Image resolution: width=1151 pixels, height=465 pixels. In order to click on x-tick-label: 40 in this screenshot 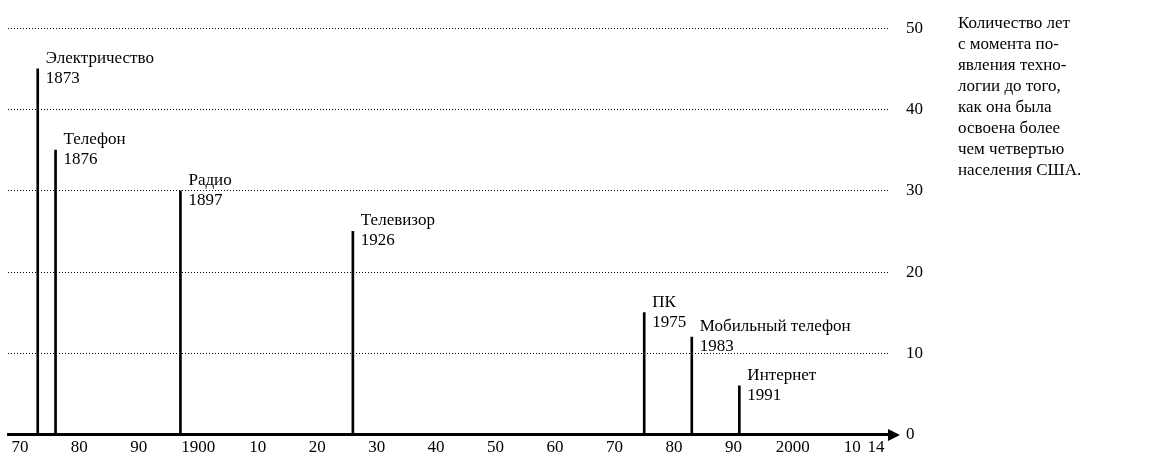, I will do `click(436, 447)`.